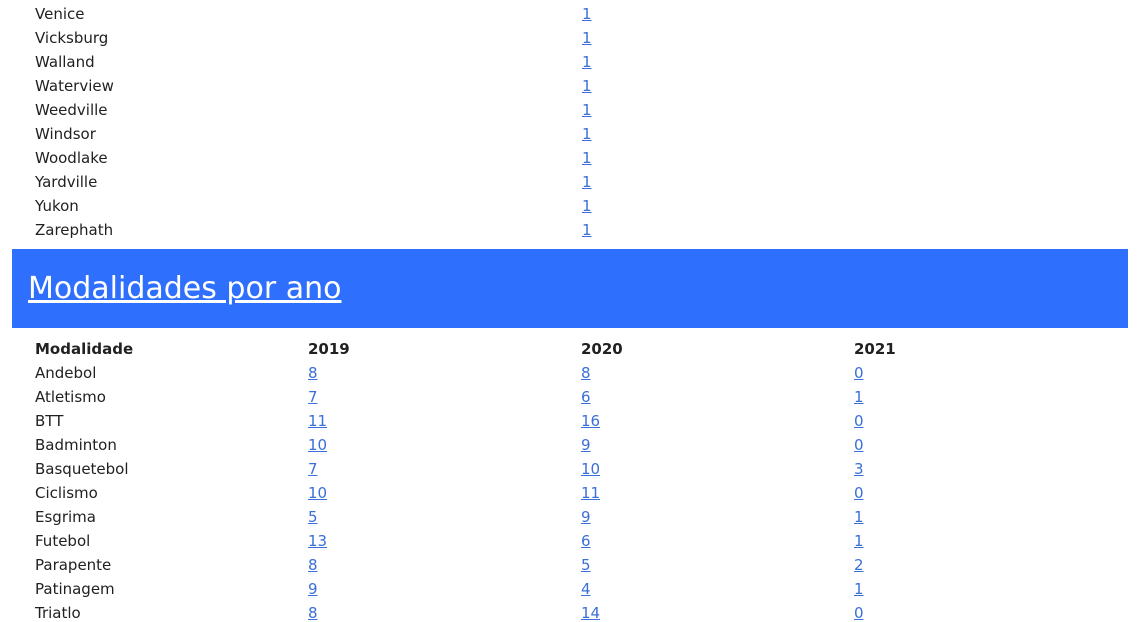  What do you see at coordinates (338, 182) in the screenshot?
I see `table-row: Yardville 1` at bounding box center [338, 182].